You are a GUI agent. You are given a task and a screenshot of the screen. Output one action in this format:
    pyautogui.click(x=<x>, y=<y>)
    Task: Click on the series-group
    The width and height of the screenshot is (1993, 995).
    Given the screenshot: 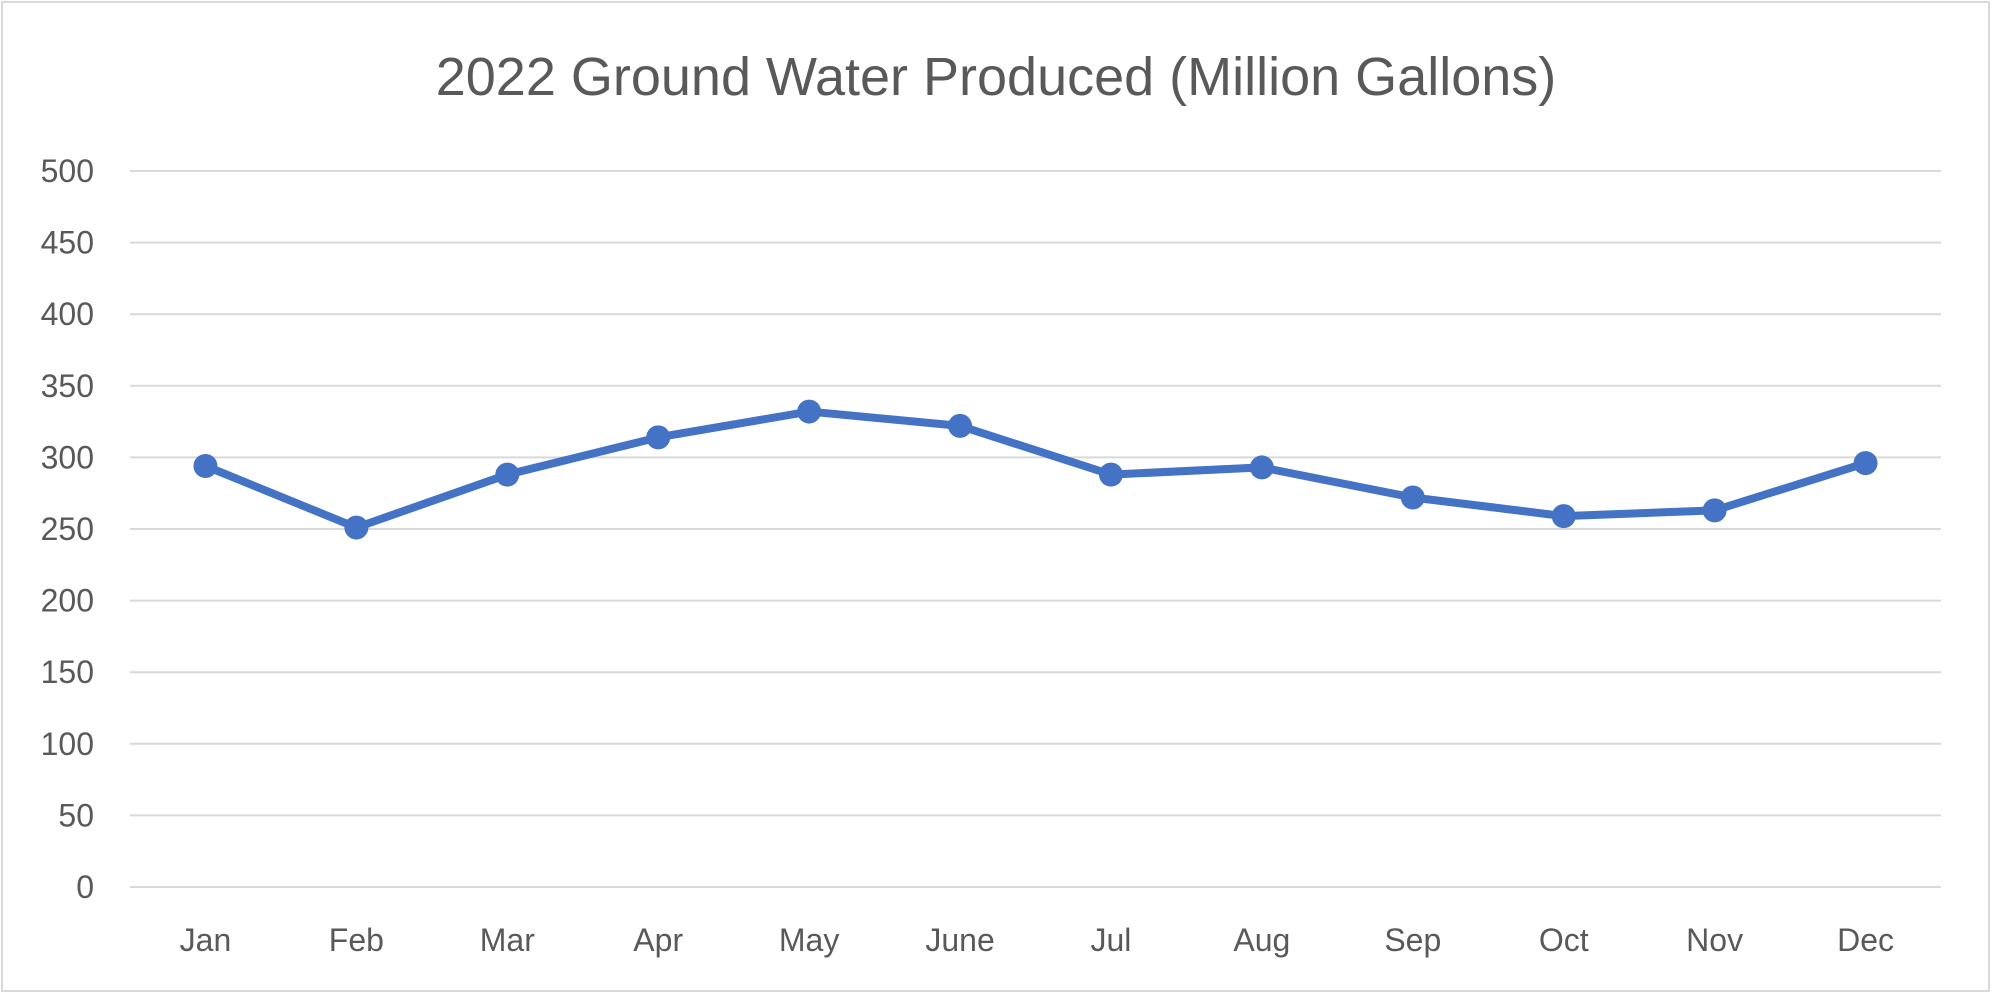 What is the action you would take?
    pyautogui.click(x=1035, y=469)
    